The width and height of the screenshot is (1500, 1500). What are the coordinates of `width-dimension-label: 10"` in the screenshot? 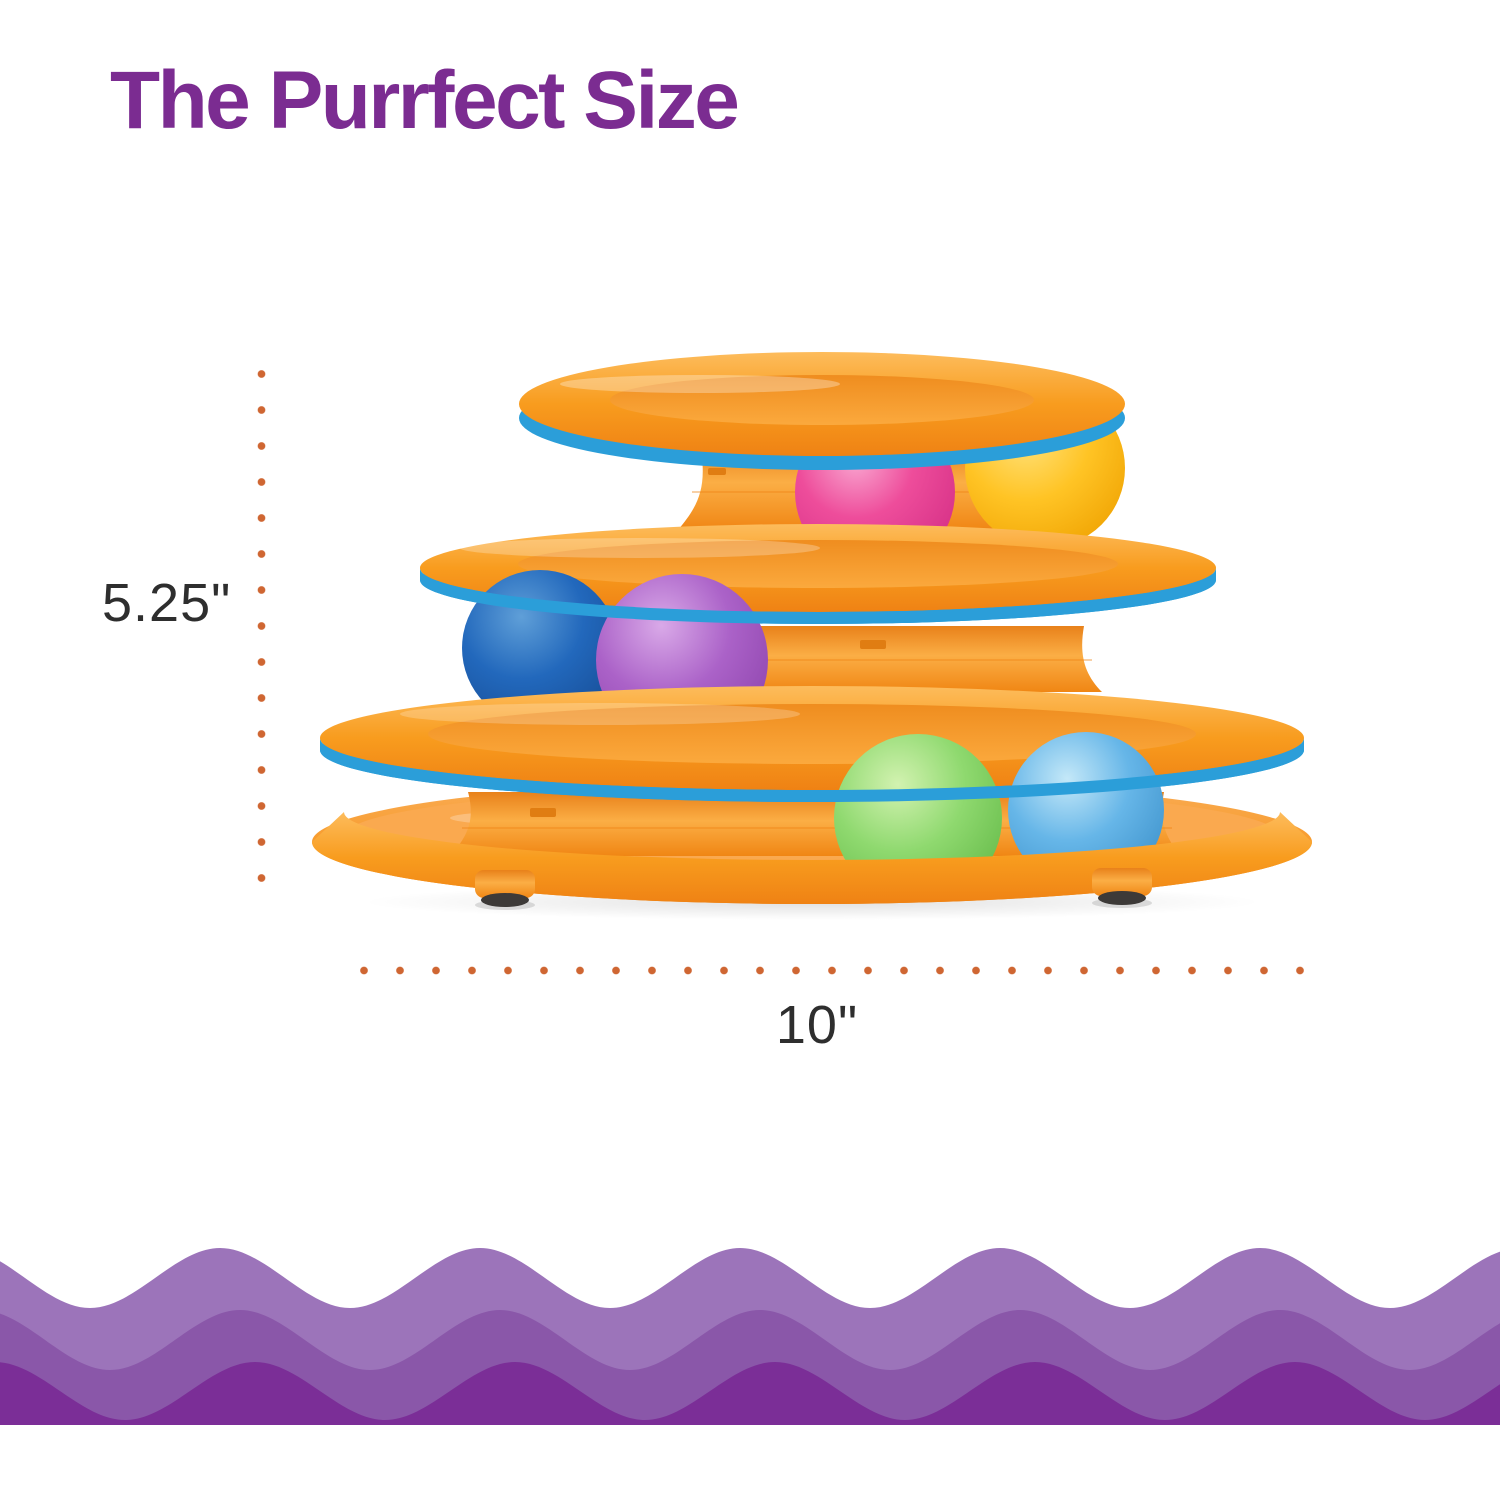 It's located at (817, 1025).